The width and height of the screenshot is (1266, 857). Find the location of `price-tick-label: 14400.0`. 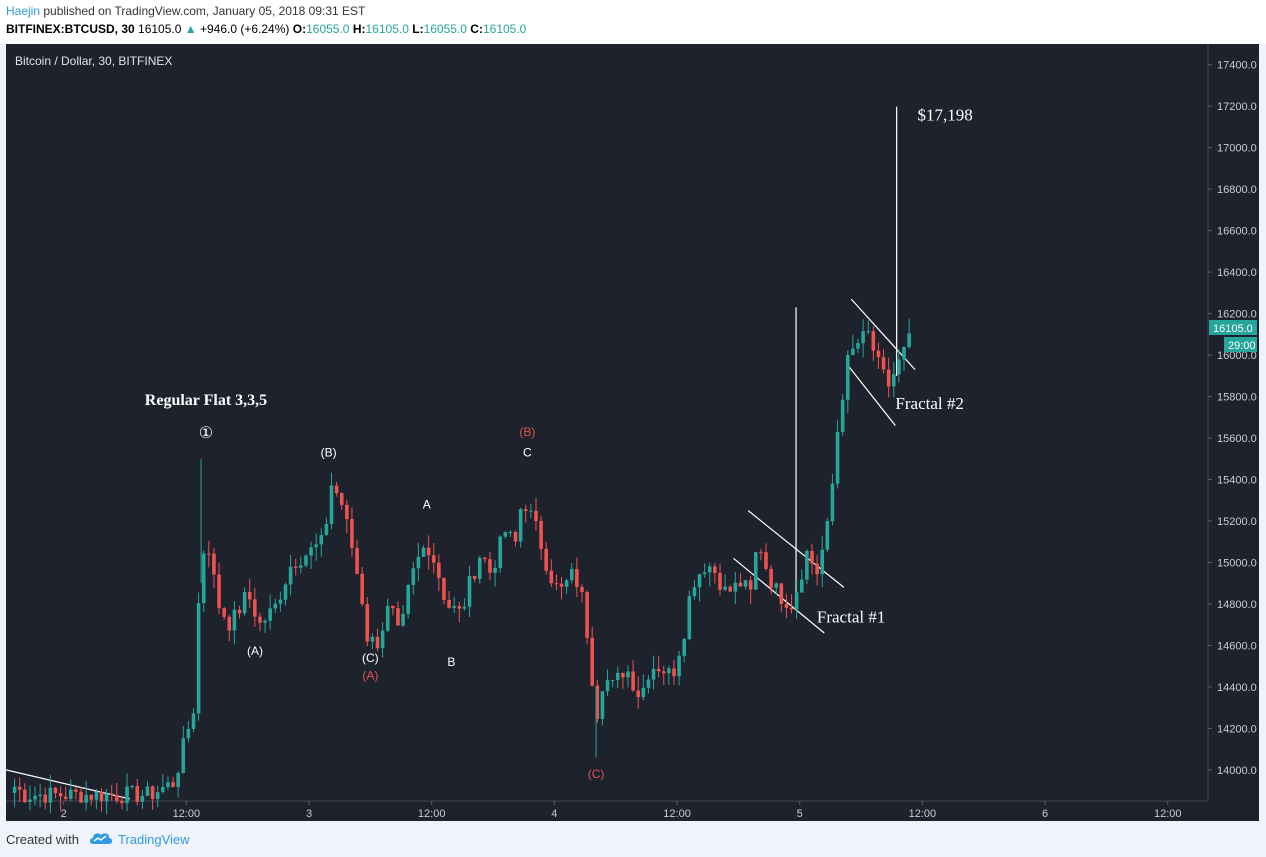

price-tick-label: 14400.0 is located at coordinates (1237, 688).